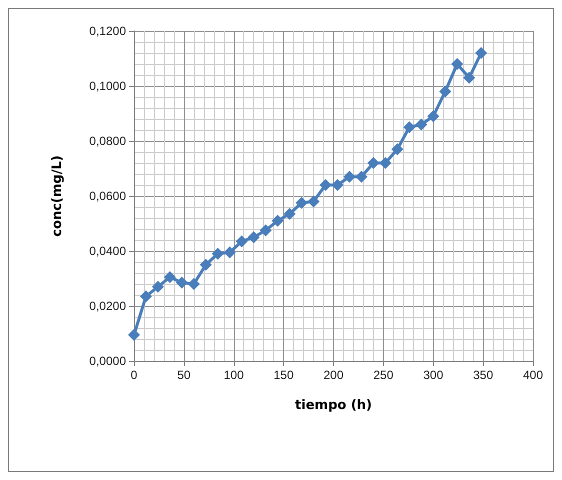  What do you see at coordinates (57, 196) in the screenshot?
I see `y-axis-title: conc(mg/L)` at bounding box center [57, 196].